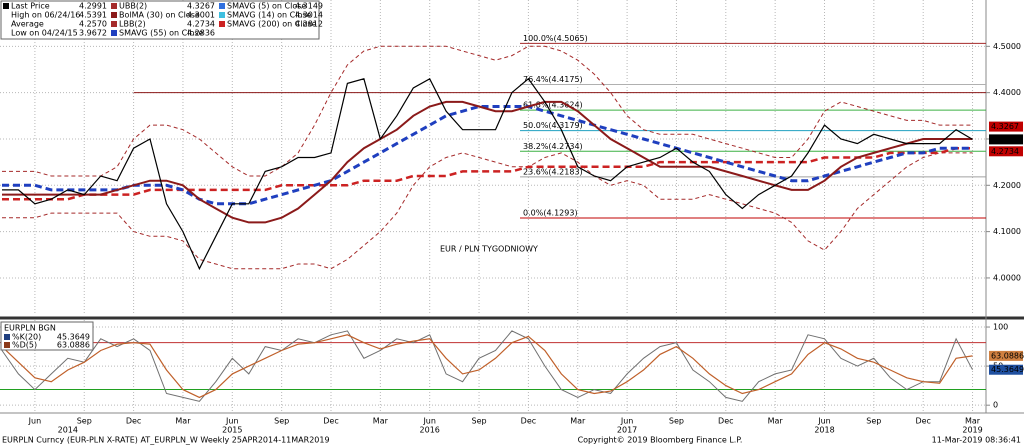 This screenshot has height=446, width=1024. I want to click on y-tick-label: 4.5000, so click(1007, 46).